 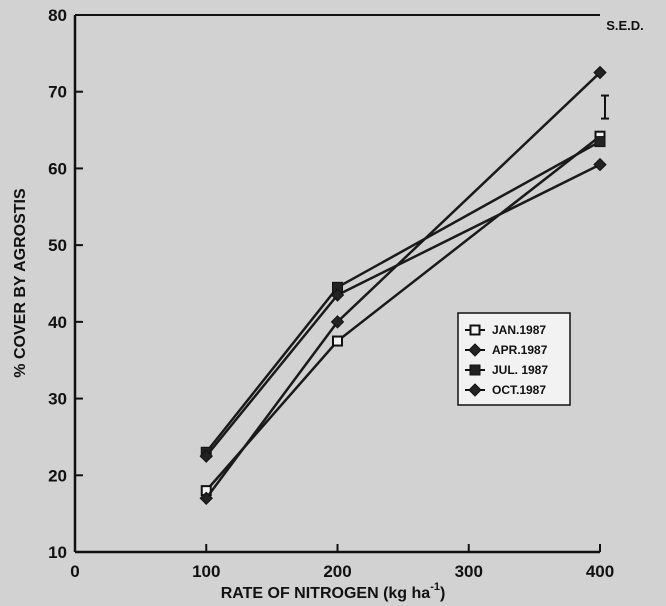 What do you see at coordinates (57, 322) in the screenshot?
I see `y-tick-label: 40` at bounding box center [57, 322].